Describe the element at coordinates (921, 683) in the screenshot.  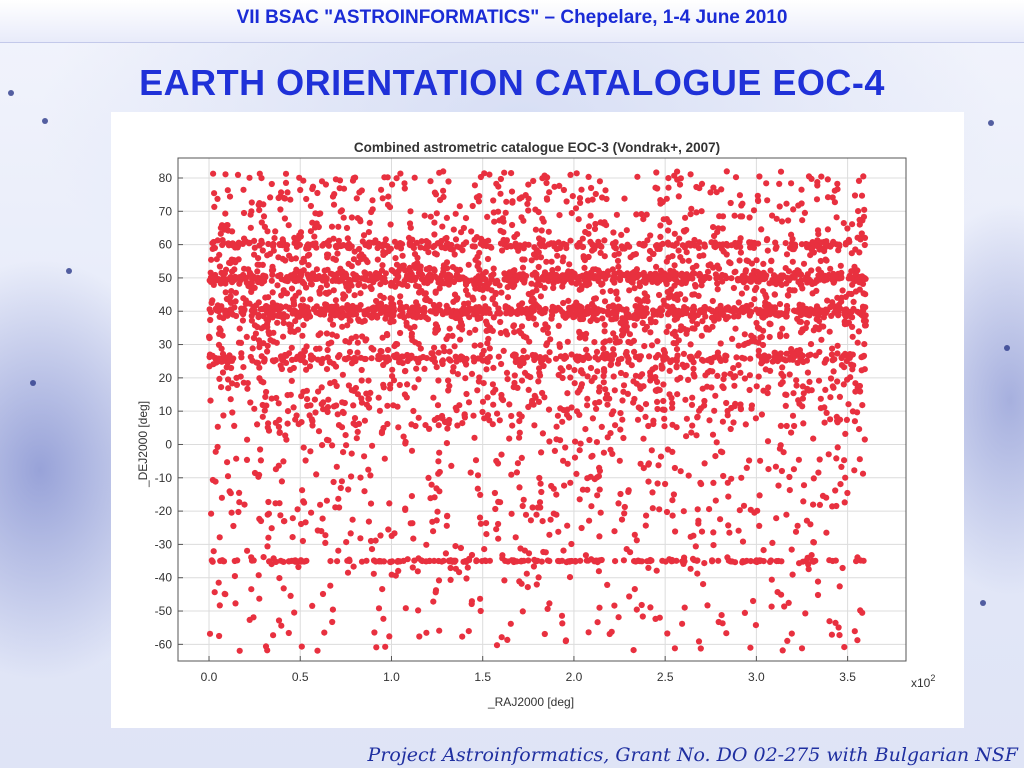
I see `x-scale-base: x10` at that location.